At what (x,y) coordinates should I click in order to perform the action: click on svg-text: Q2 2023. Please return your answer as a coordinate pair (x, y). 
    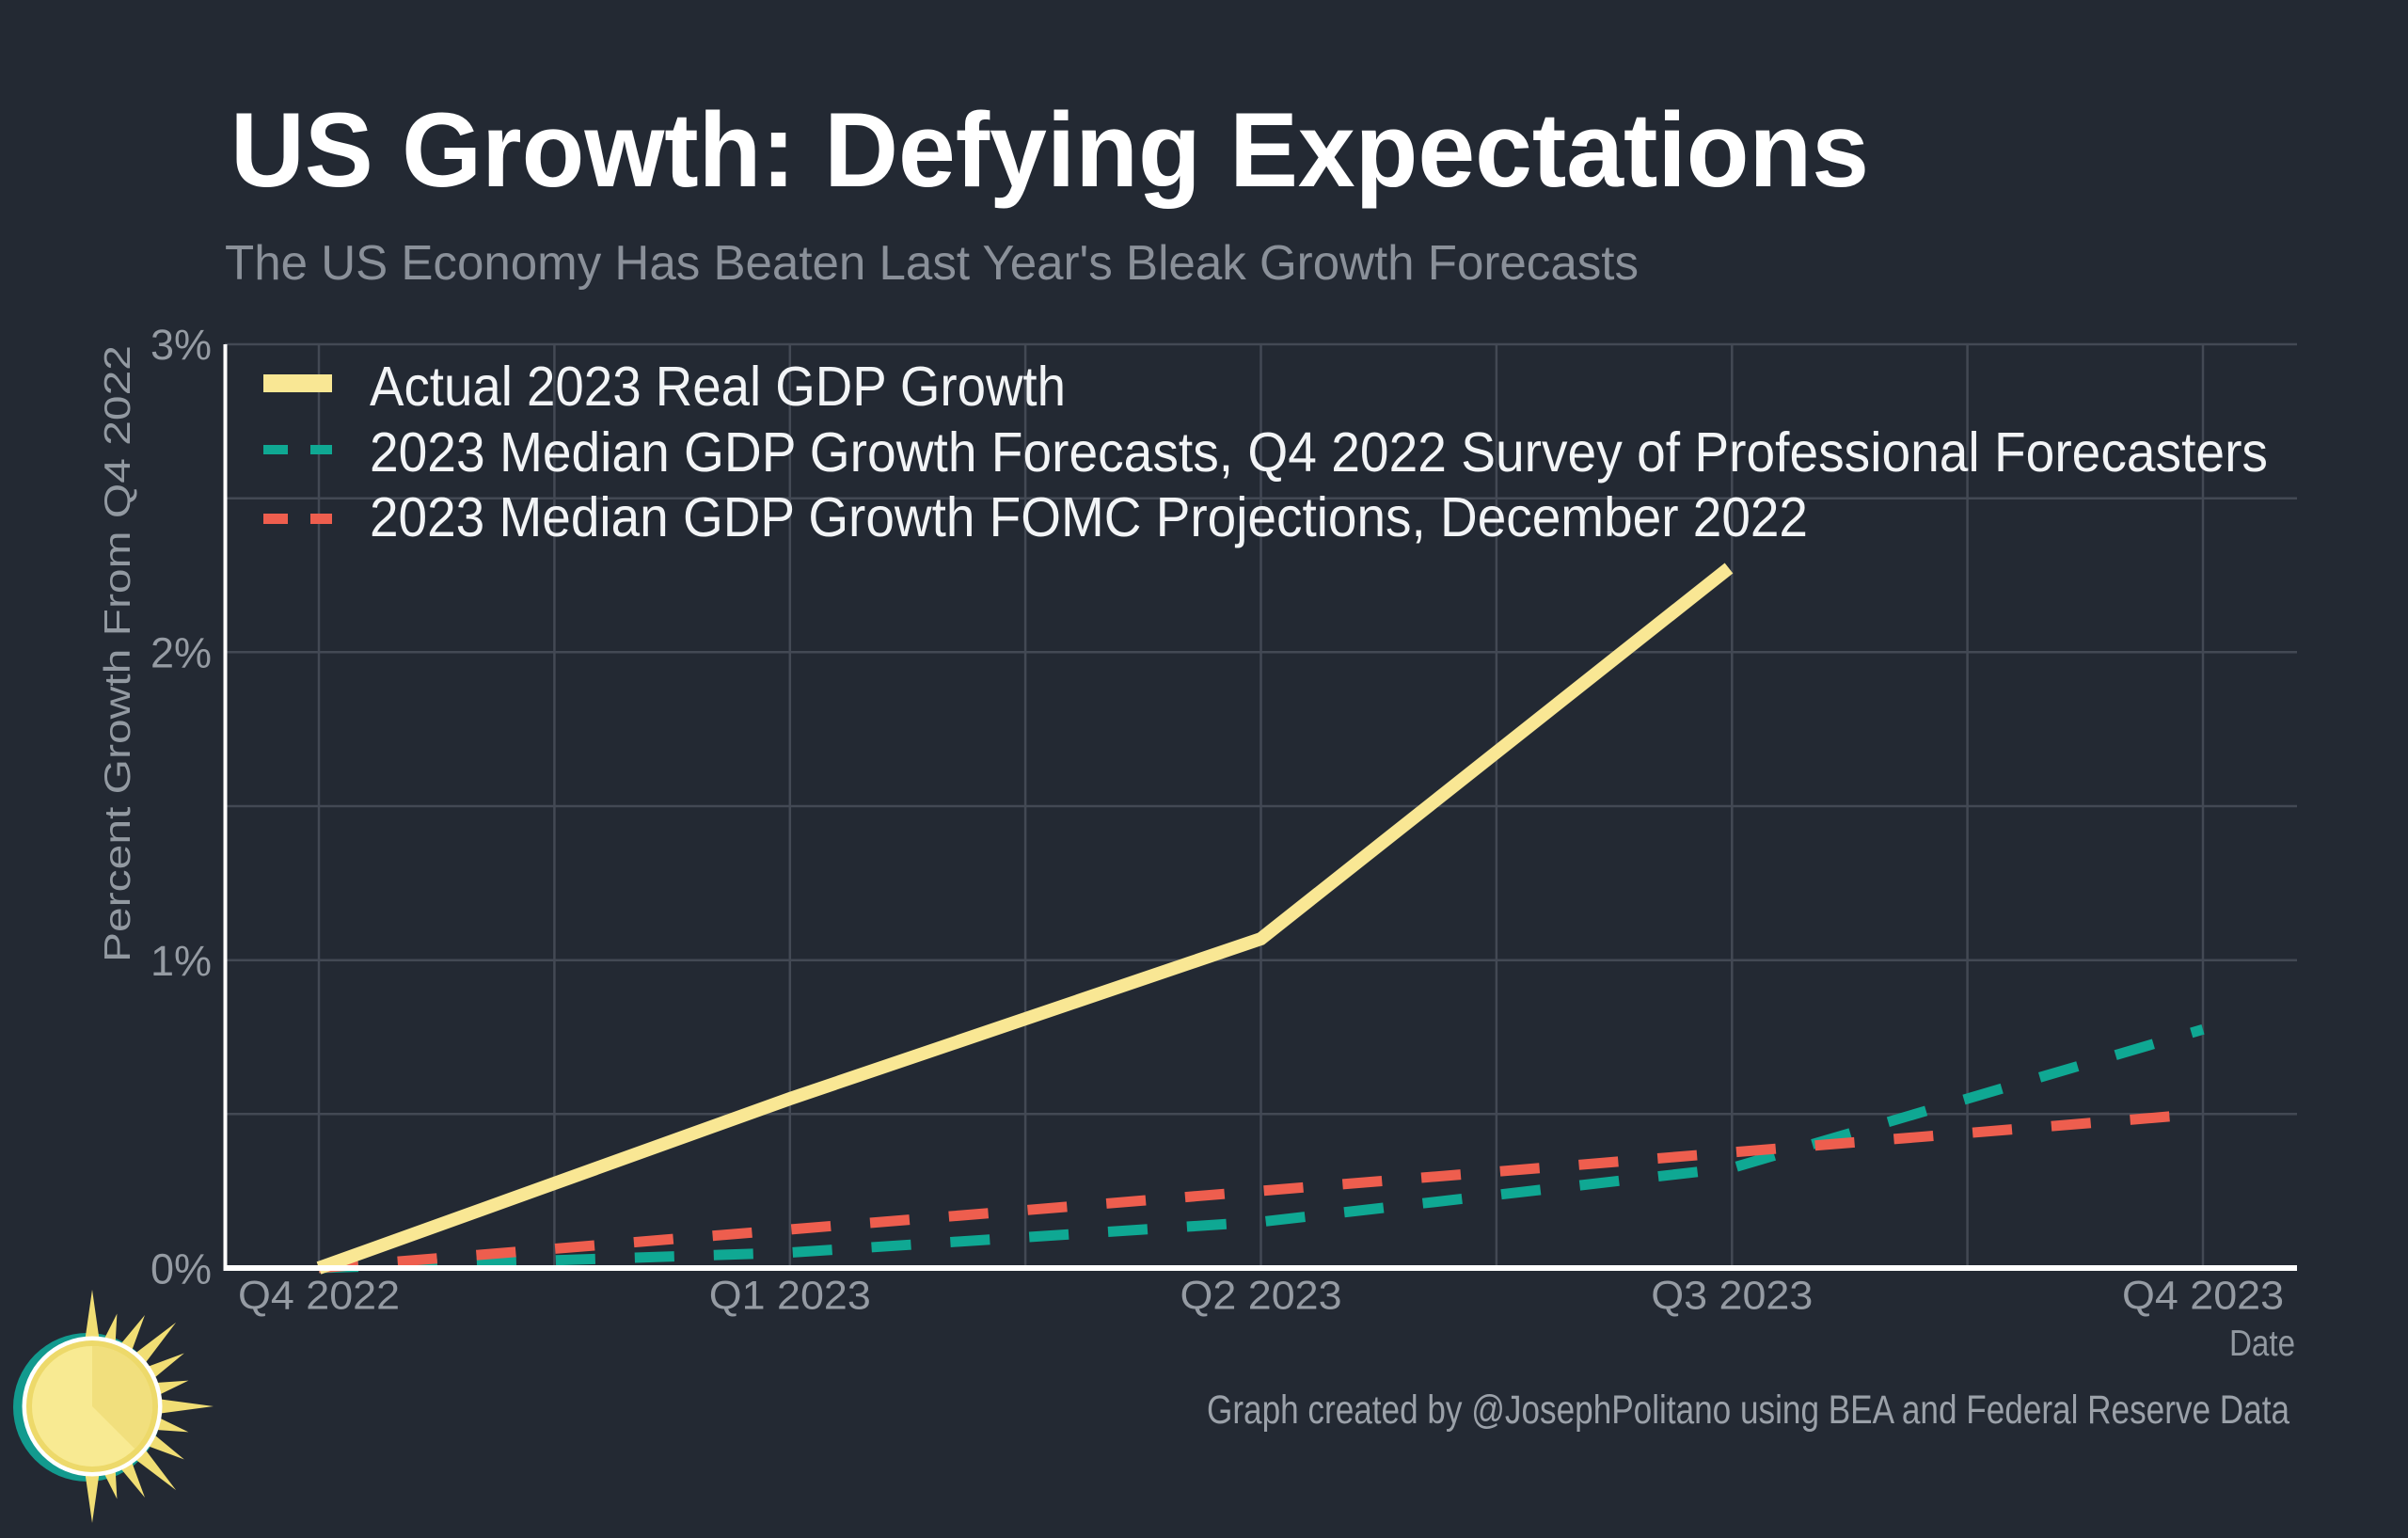
    Looking at the image, I should click on (1261, 1296).